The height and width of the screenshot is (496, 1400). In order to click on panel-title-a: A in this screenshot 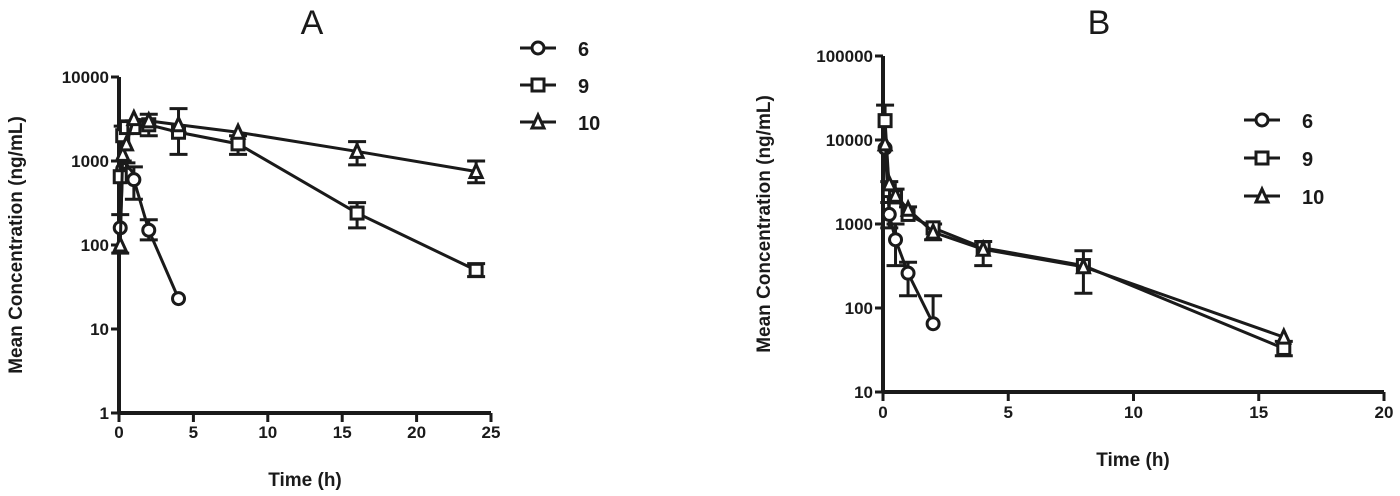, I will do `click(312, 23)`.